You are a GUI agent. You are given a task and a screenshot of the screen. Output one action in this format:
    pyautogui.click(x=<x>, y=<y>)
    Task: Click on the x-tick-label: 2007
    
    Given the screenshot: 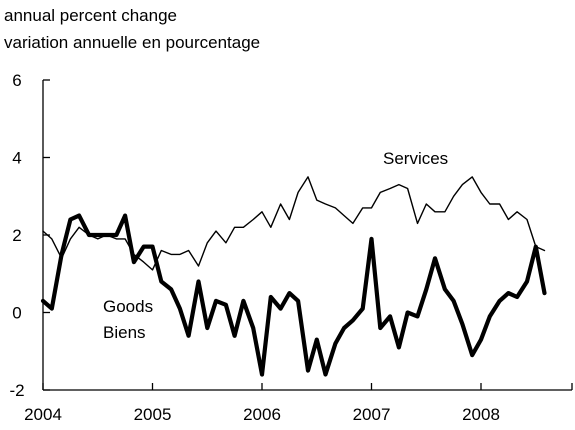 What is the action you would take?
    pyautogui.click(x=372, y=414)
    